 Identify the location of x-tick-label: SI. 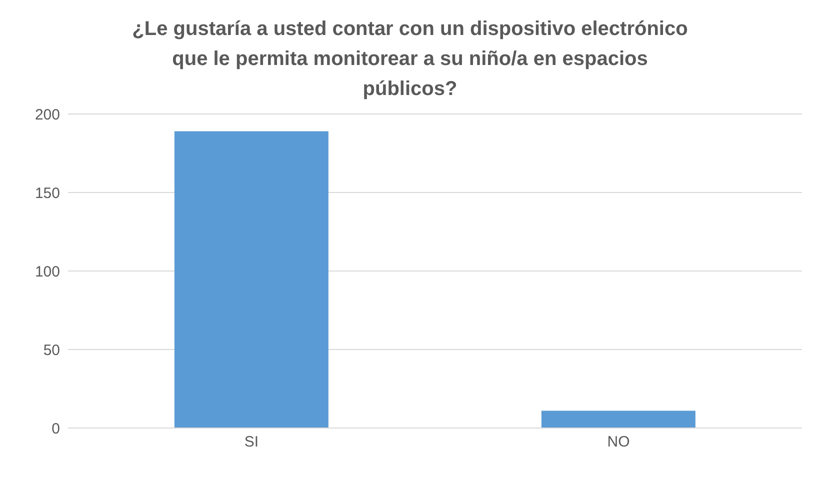
(251, 442).